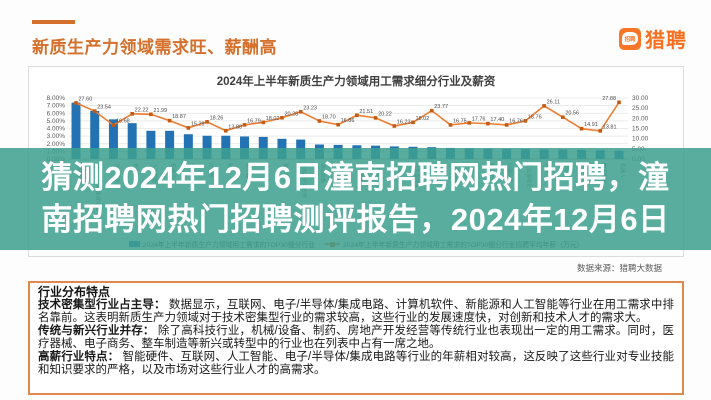 The height and width of the screenshot is (400, 711). Describe the element at coordinates (347, 116) in the screenshot. I see `salary-line` at that location.